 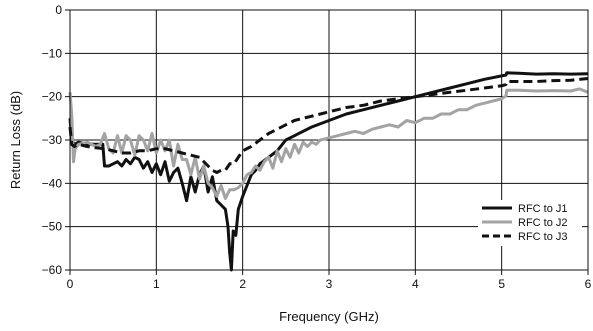 I want to click on x-axis-title: Frequency (GHz), so click(x=329, y=316).